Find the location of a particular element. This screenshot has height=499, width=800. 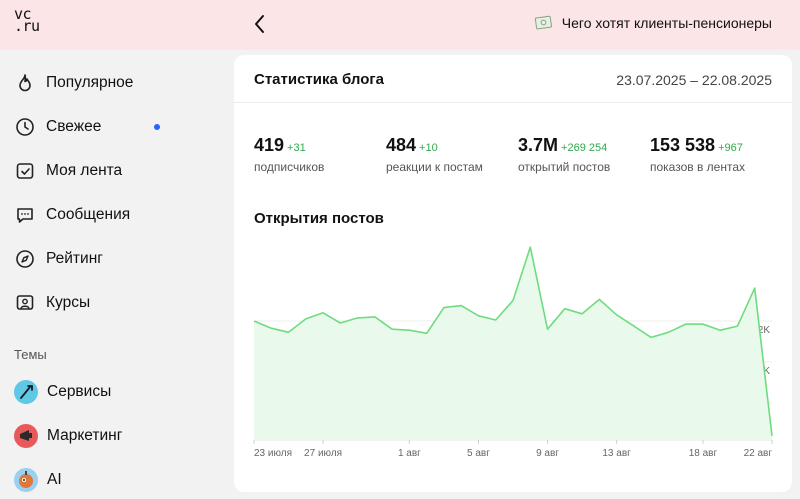

sidebar-item-label: Свежее is located at coordinates (74, 126).